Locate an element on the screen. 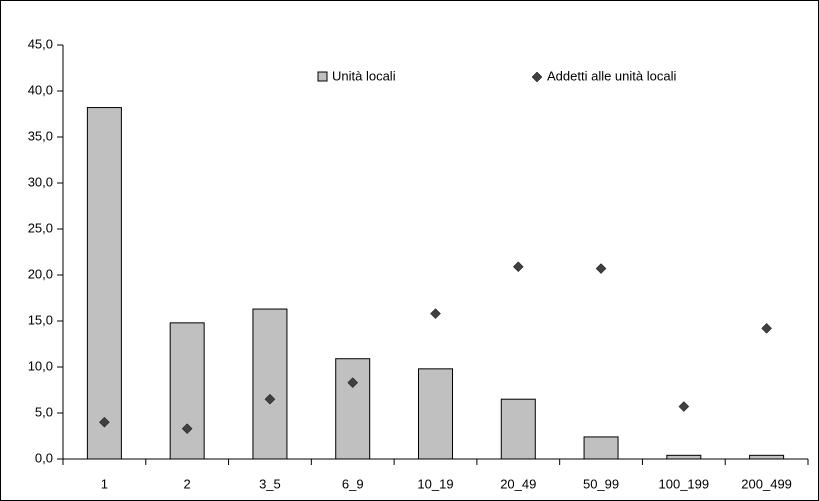 The width and height of the screenshot is (819, 501). y-tick-label: 0,0 is located at coordinates (44, 457).